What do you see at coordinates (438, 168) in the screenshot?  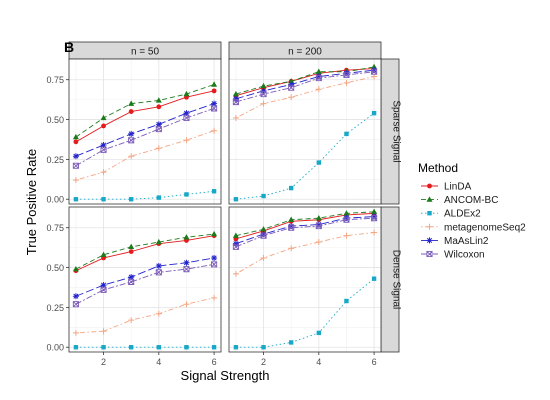 I see `legend-title: Method` at bounding box center [438, 168].